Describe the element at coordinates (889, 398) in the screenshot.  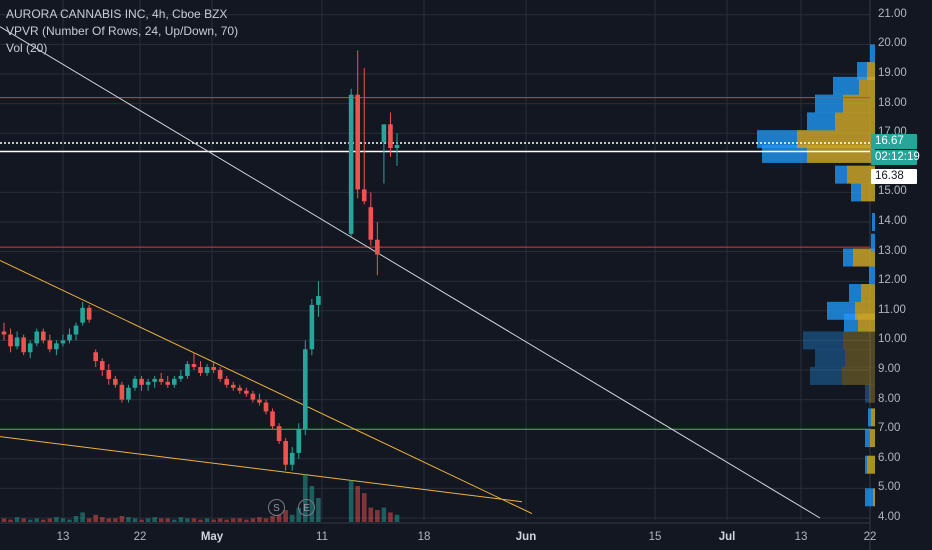
I see `price-tick-label: 8.00` at that location.